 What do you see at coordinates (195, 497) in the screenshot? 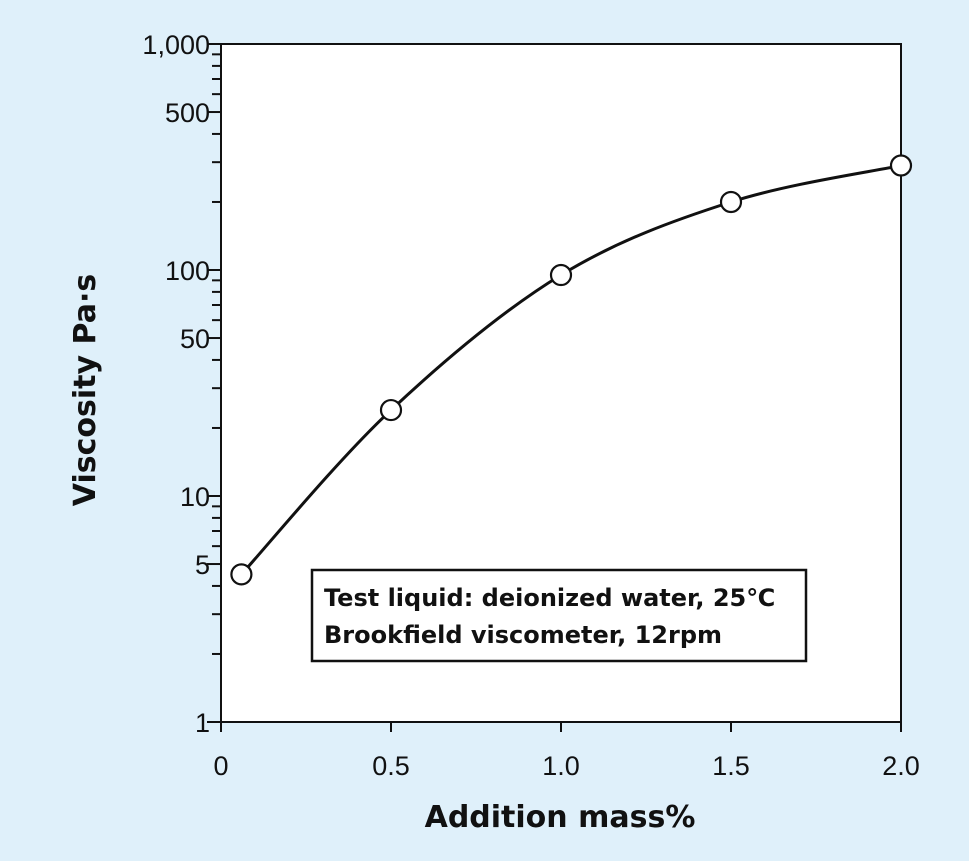
I see `y-tick-label: 10` at bounding box center [195, 497].